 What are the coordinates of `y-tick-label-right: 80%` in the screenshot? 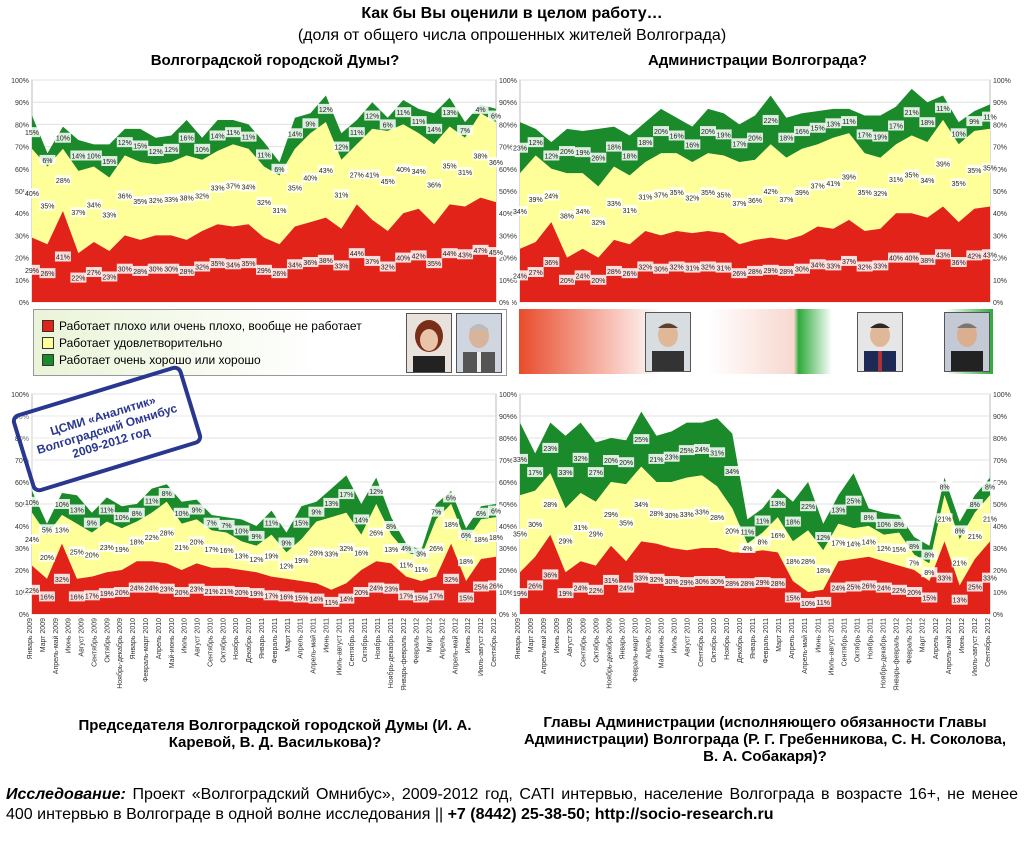 It's located at (505, 439).